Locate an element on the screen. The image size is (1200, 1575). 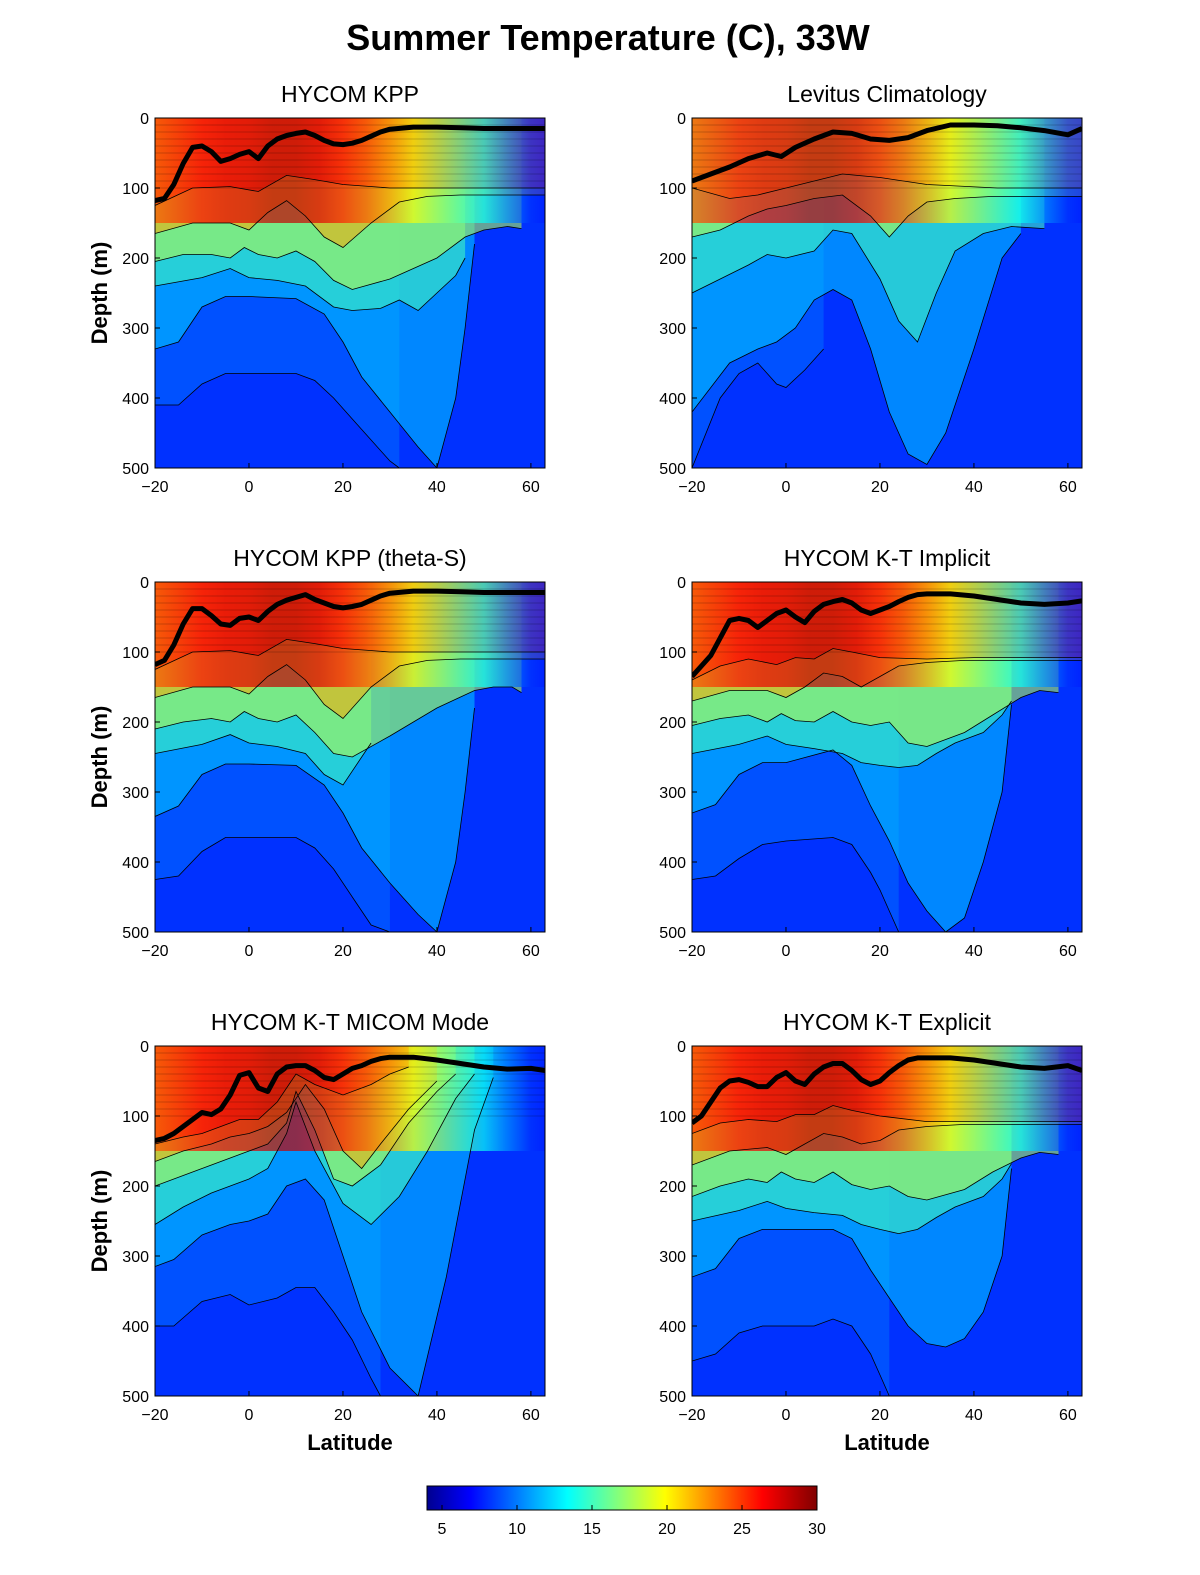
colorbar-ticks: 5 10 15 20 25 30 is located at coordinates (632, 1521).